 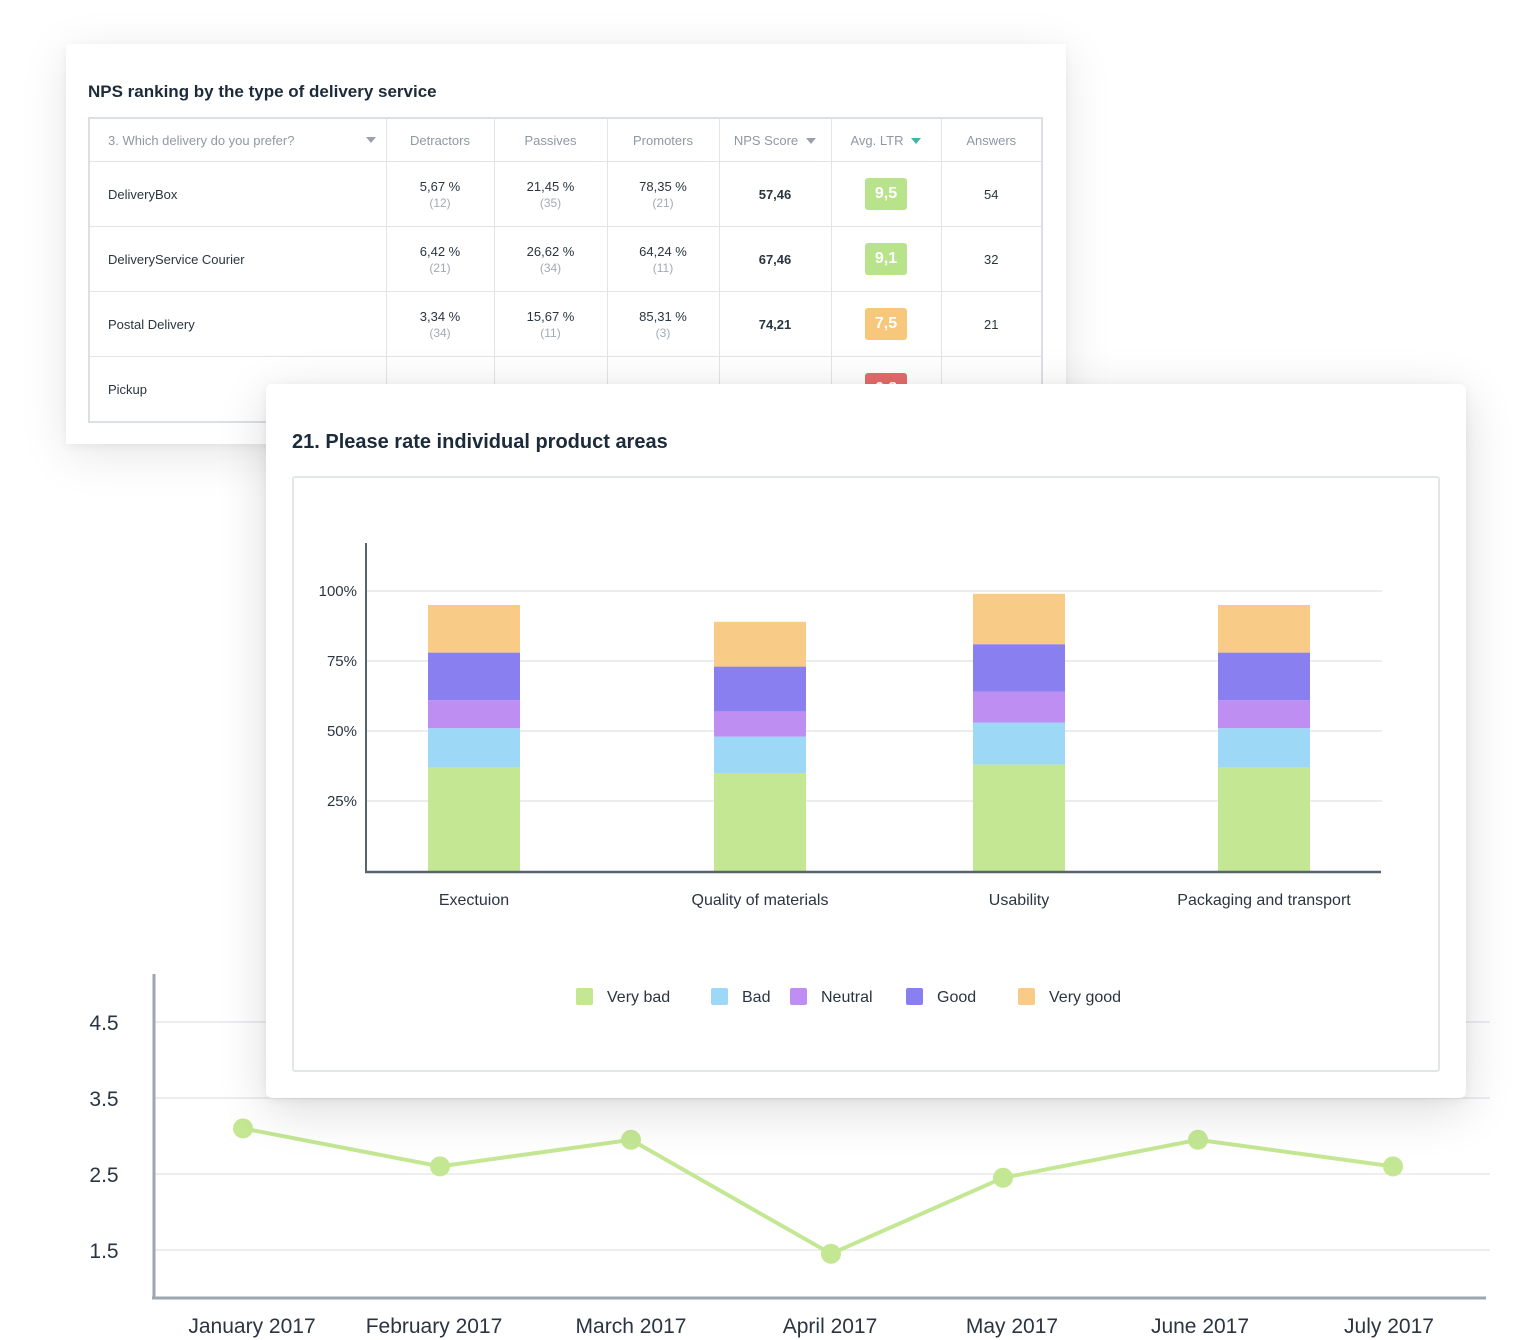 What do you see at coordinates (176, 259) in the screenshot?
I see `row-label-text: DeliveryService Courier` at bounding box center [176, 259].